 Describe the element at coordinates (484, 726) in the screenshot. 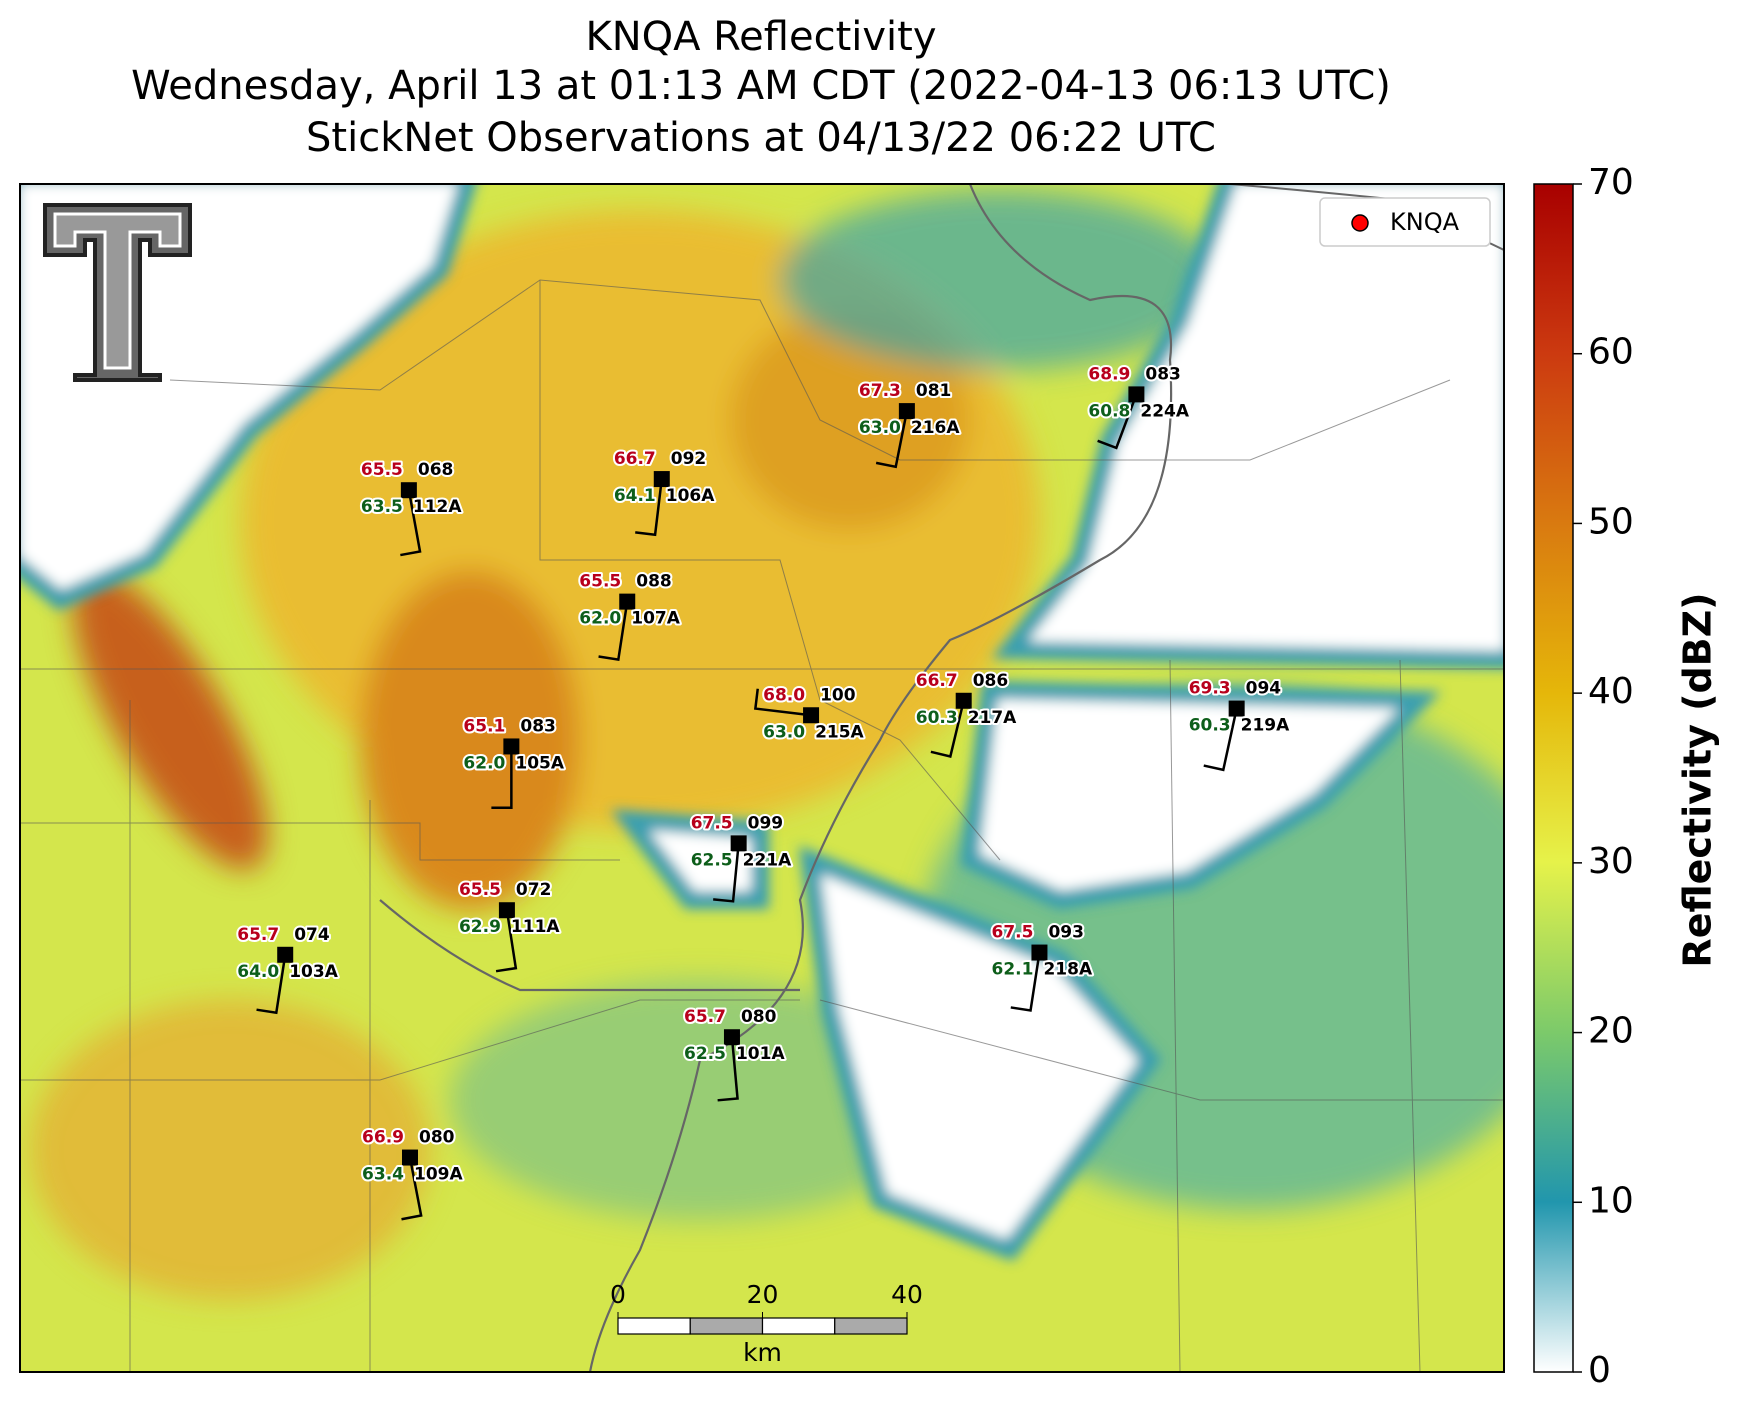

I see `temperature: 65.1` at that location.